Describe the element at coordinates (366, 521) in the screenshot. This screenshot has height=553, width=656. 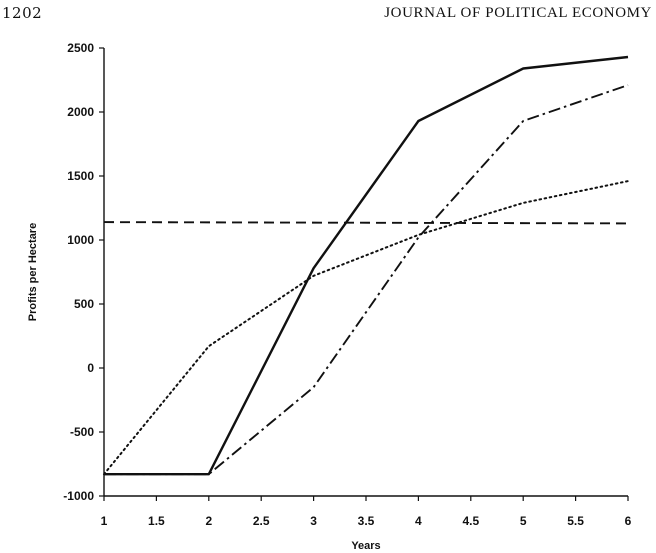
I see `x-tick-label: 3.5` at that location.